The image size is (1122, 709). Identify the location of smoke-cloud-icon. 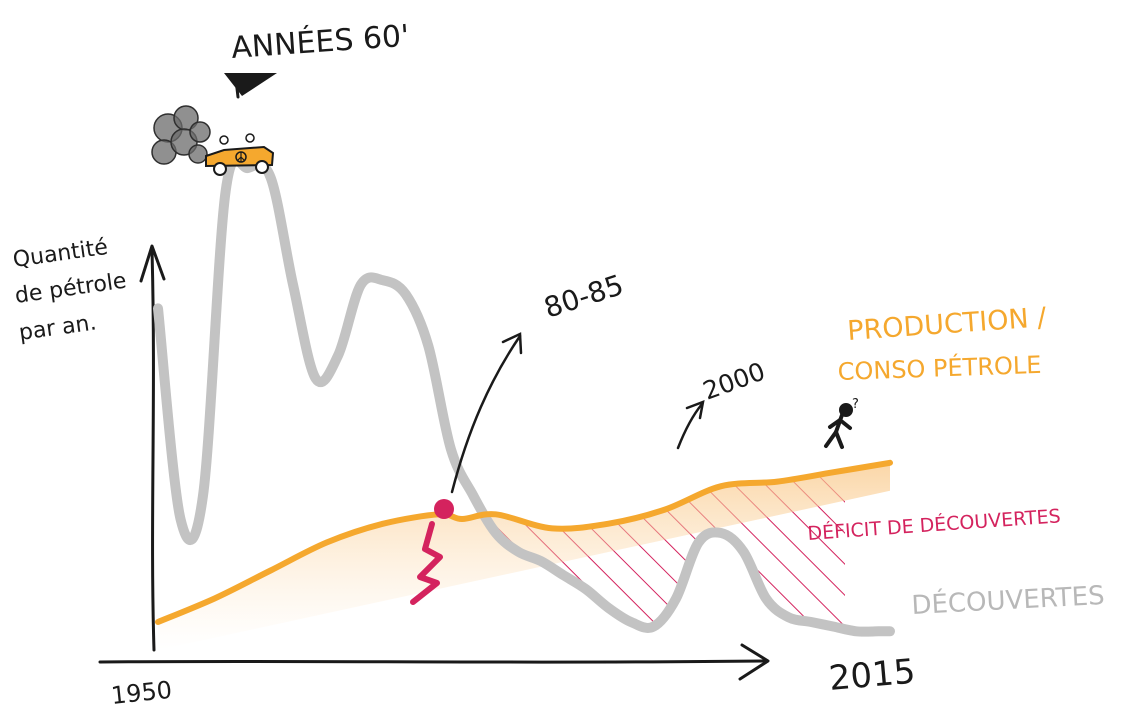
(181, 135).